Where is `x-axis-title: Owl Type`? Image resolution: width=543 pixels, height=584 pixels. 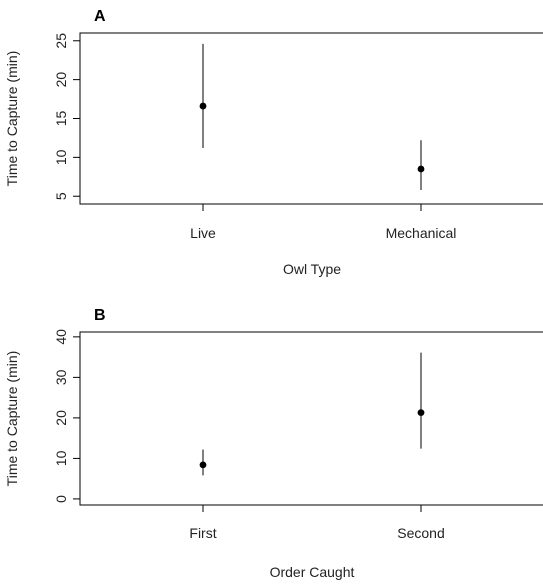
x-axis-title: Owl Type is located at coordinates (312, 269).